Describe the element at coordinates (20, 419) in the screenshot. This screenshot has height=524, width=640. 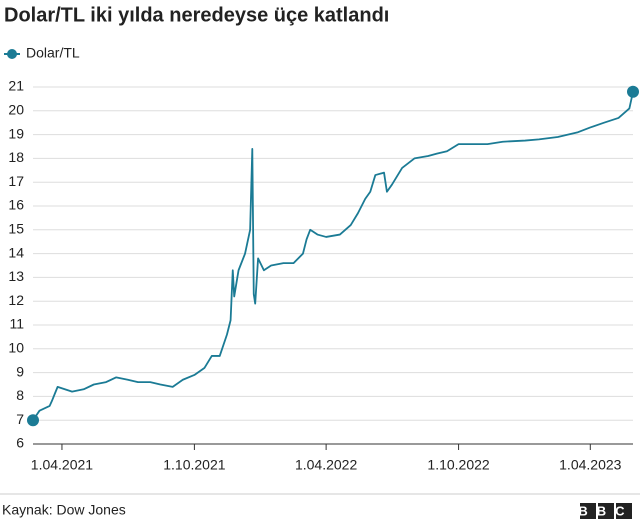
I see `y-tick-label: 7` at that location.